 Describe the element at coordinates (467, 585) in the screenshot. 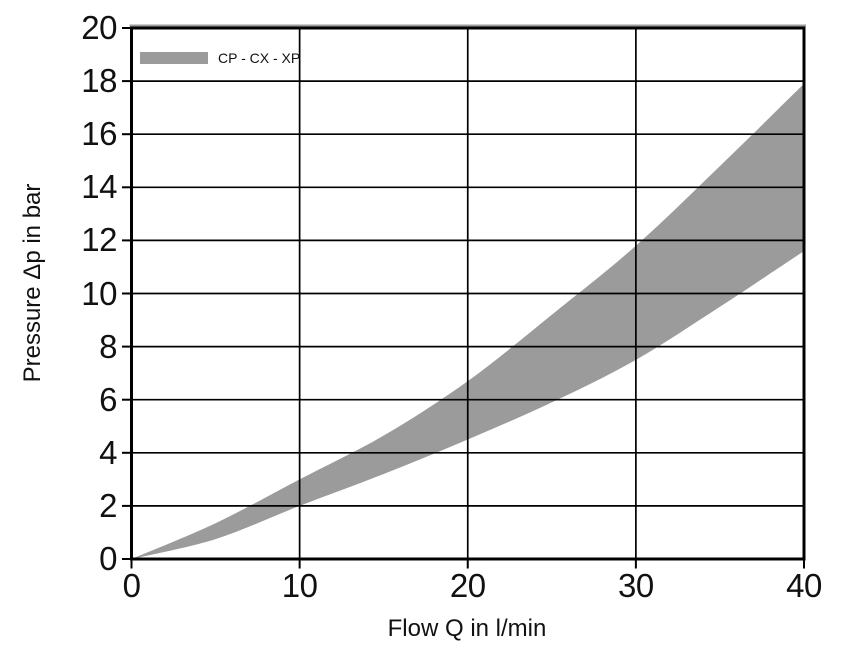

I see `x-tick-label: 20` at that location.